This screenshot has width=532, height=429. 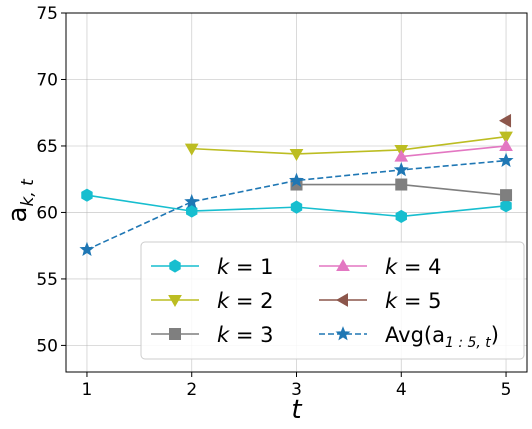 What do you see at coordinates (380, 267) in the screenshot?
I see `legend-entry-4: k = 4` at bounding box center [380, 267].